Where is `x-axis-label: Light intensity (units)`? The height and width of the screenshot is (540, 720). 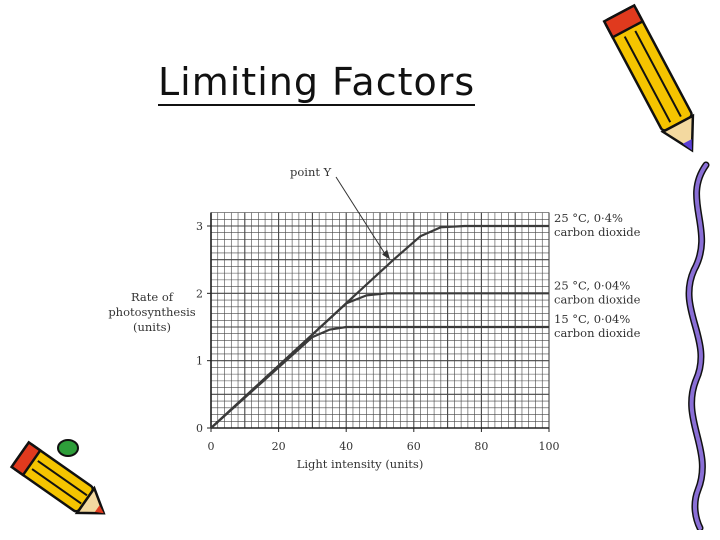 x-axis-label: Light intensity (units) is located at coordinates (360, 464).